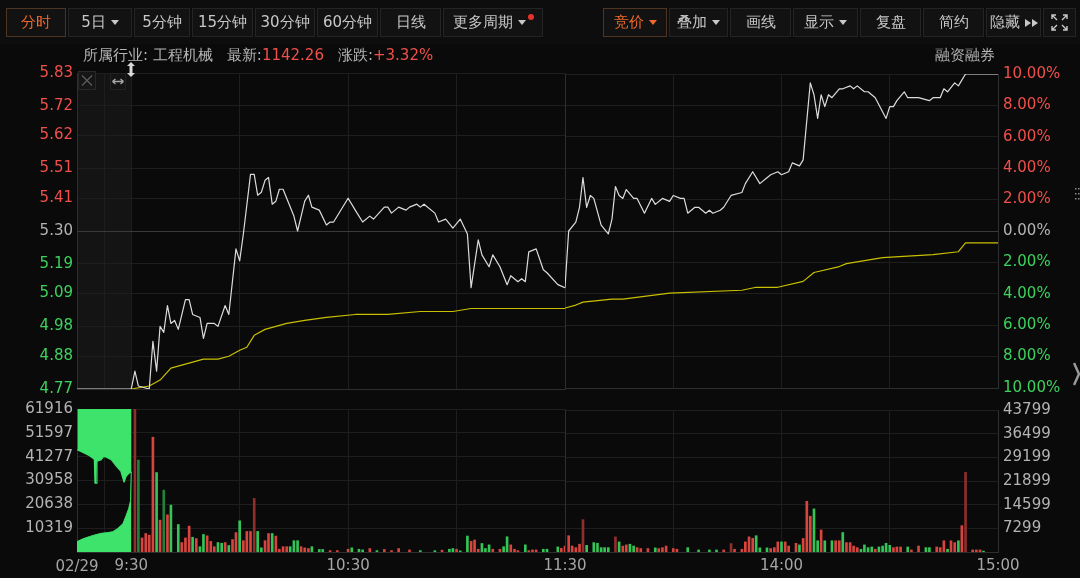 The image size is (1080, 578). What do you see at coordinates (162, 22) in the screenshot?
I see `text: 5分钟` at bounding box center [162, 22].